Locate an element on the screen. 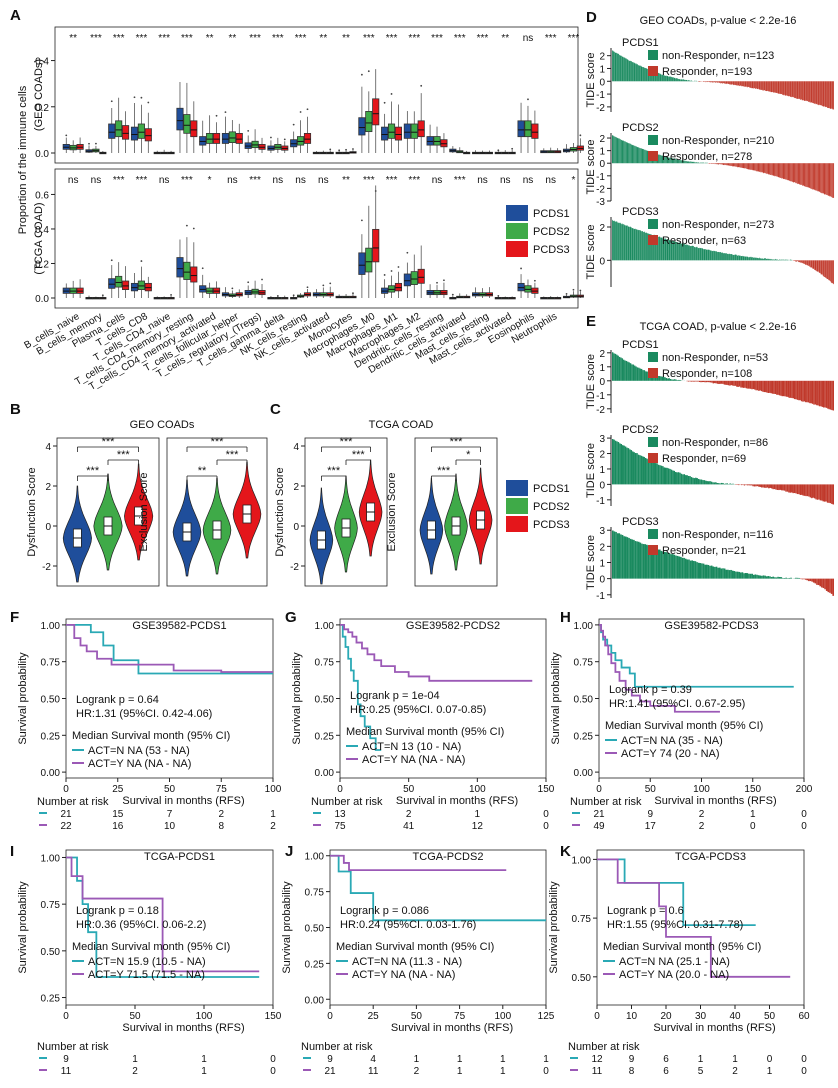 This screenshot has width=838, height=1088. panelC-frame is located at coordinates (456, 512).